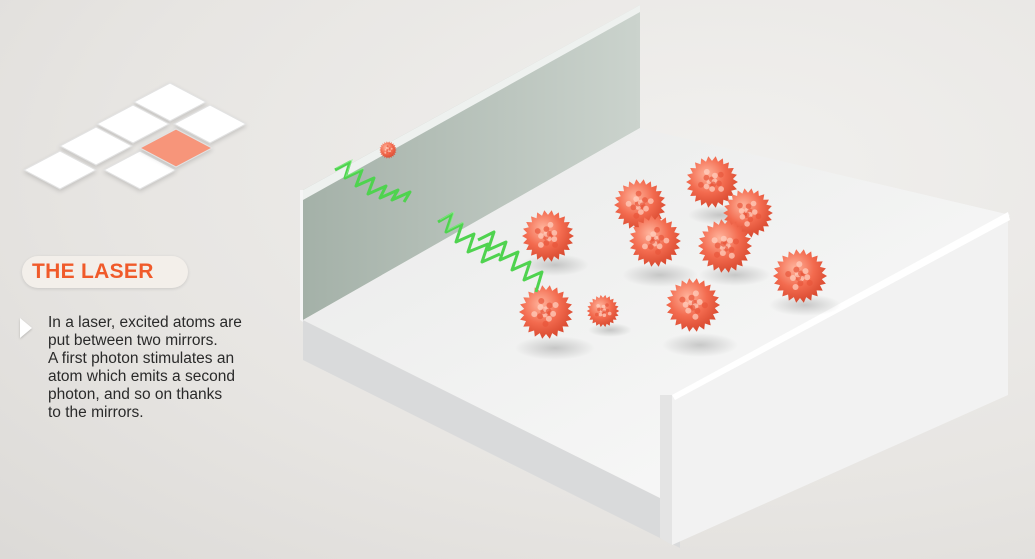 The width and height of the screenshot is (1035, 559). What do you see at coordinates (133, 340) in the screenshot?
I see `description-line: put between two mirrors.` at bounding box center [133, 340].